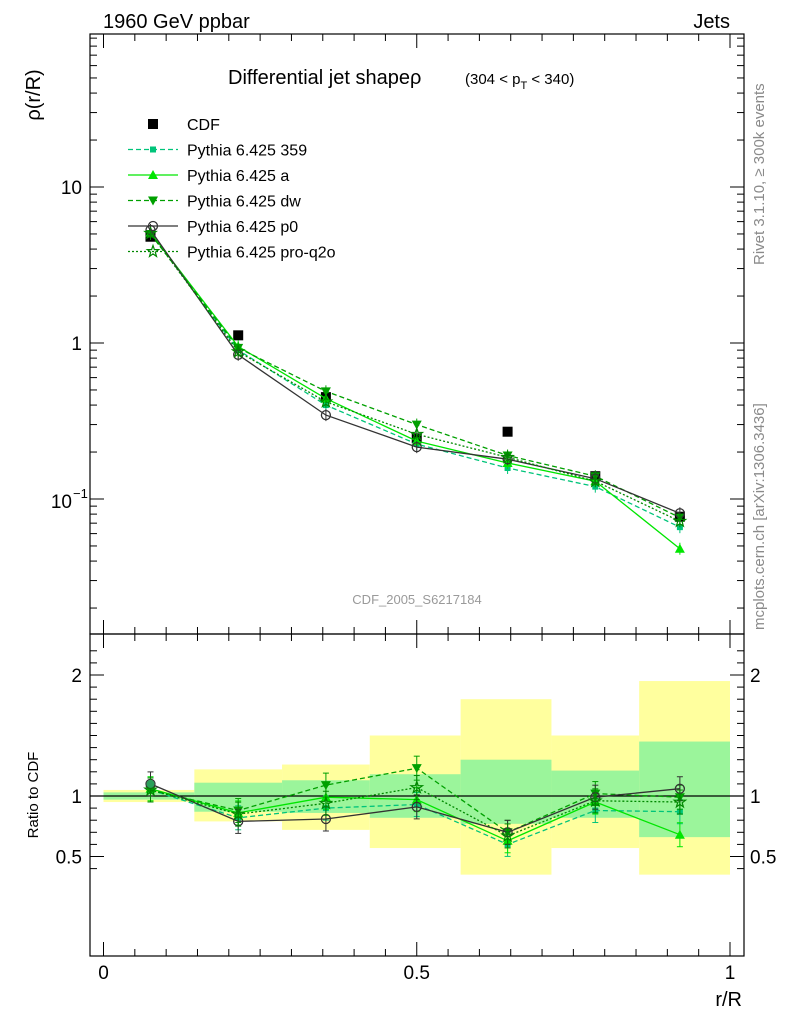 Image resolution: width=786 pixels, height=1024 pixels. I want to click on main-ytick-label-0.1-base: 10, so click(61, 502).